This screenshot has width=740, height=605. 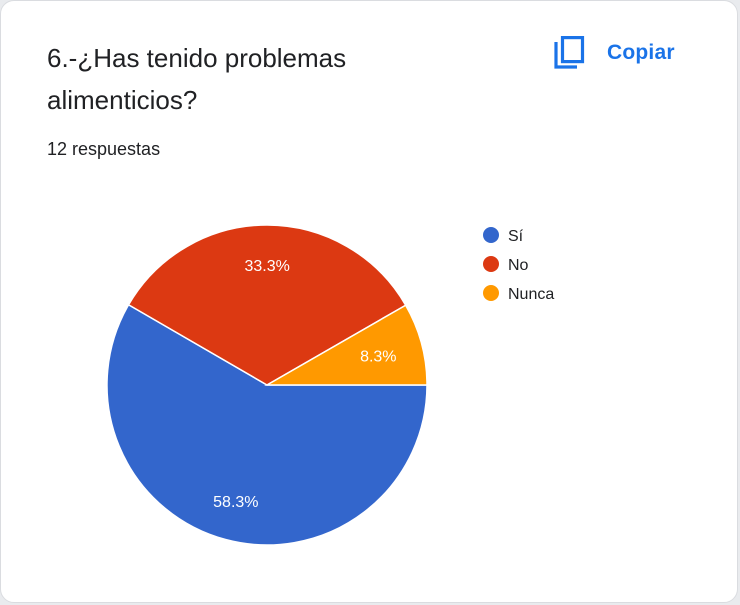 I want to click on legend-label-nunca: Nunca, so click(x=531, y=294).